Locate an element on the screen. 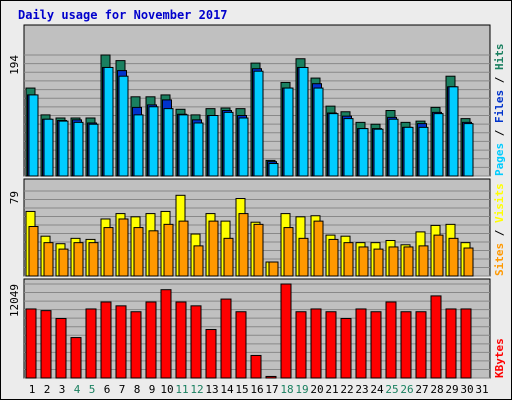  x-tick-label: 20 is located at coordinates (316, 389).